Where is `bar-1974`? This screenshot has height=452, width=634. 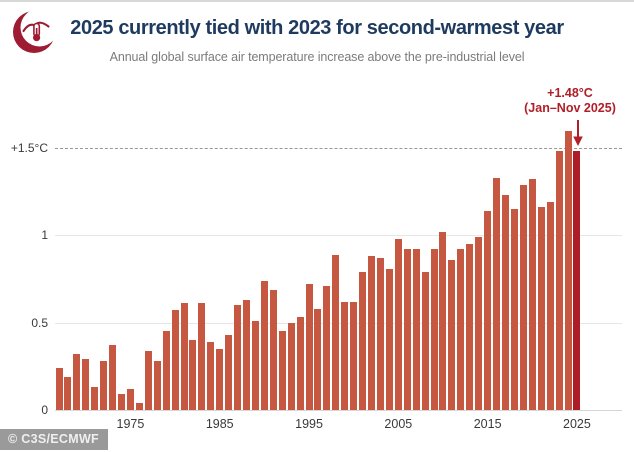
bar-1974 is located at coordinates (121, 402).